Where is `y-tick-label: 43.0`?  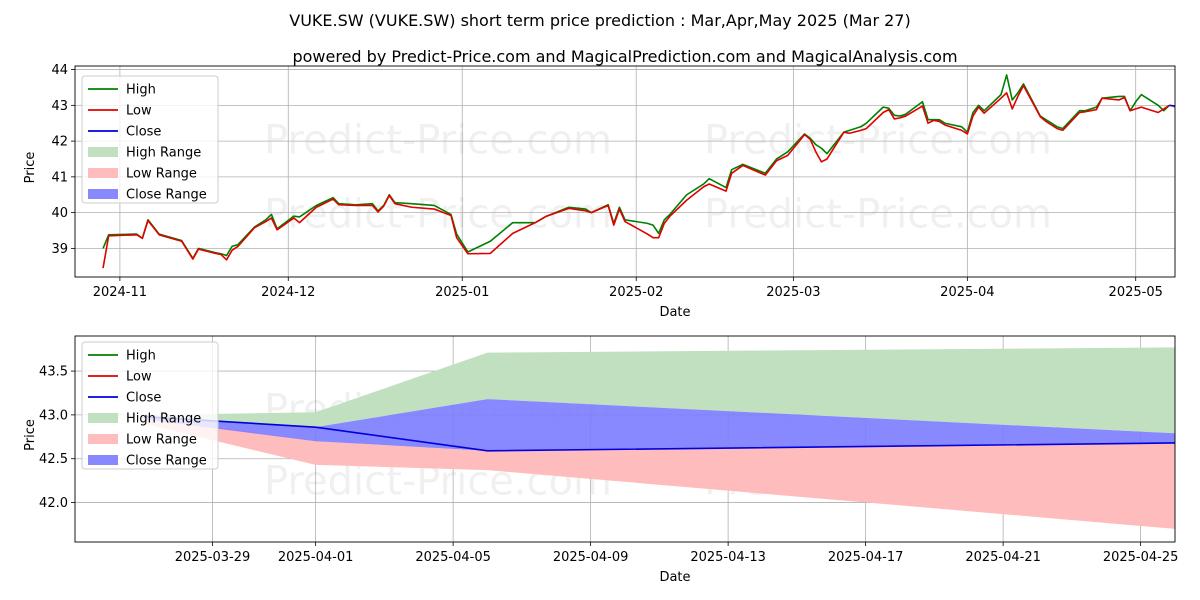
y-tick-label: 43.0 is located at coordinates (53, 415).